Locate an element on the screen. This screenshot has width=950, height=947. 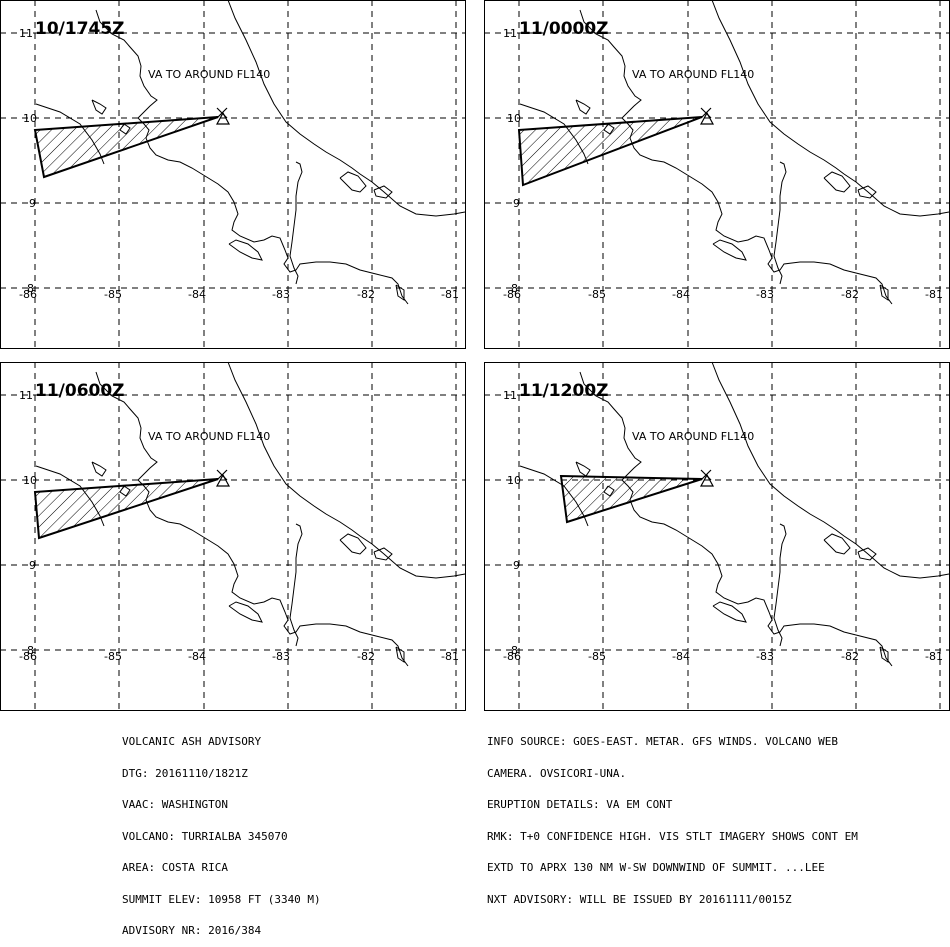
info-line: AREA: COSTA RICA is located at coordinates (175, 867).